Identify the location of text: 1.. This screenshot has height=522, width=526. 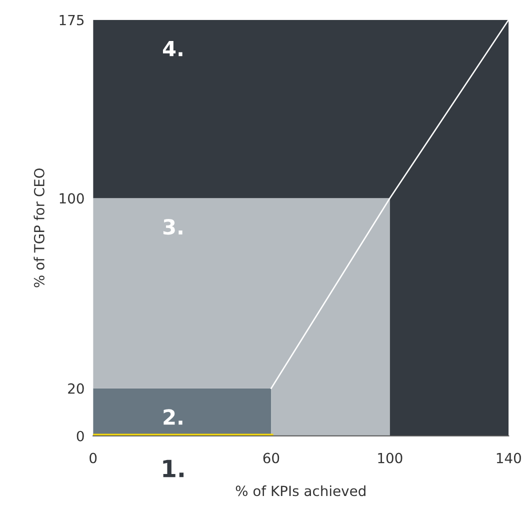
(173, 469).